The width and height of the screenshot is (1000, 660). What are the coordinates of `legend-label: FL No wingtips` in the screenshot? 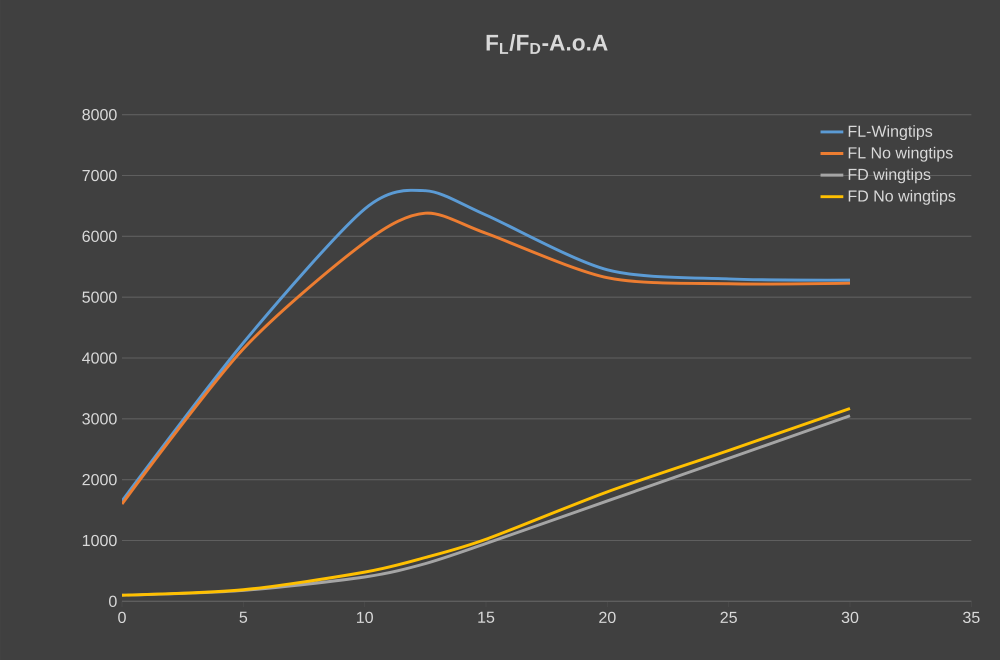 It's located at (900, 154).